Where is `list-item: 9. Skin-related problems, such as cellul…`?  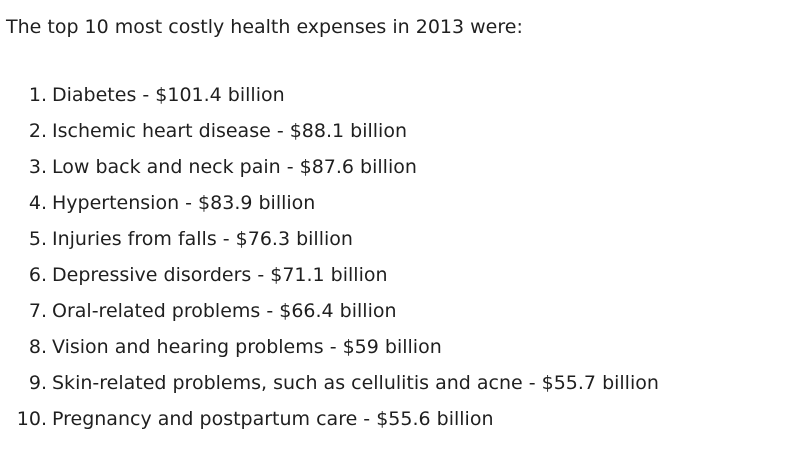
list-item: 9. Skin-related problems, such as cellul… is located at coordinates (329, 388).